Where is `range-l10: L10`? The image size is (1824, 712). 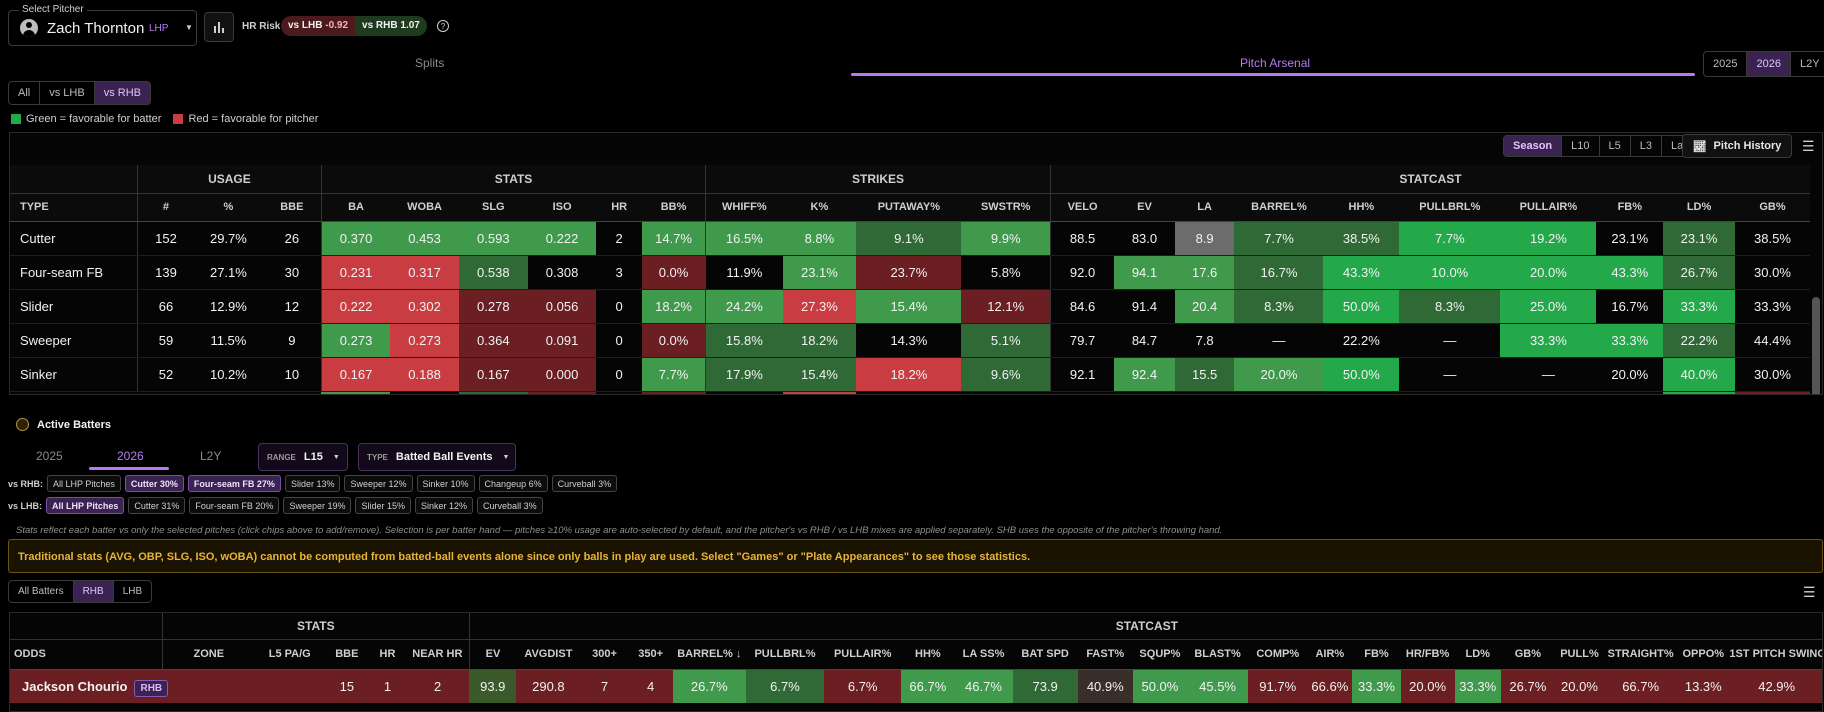
range-l10: L10 is located at coordinates (1581, 146).